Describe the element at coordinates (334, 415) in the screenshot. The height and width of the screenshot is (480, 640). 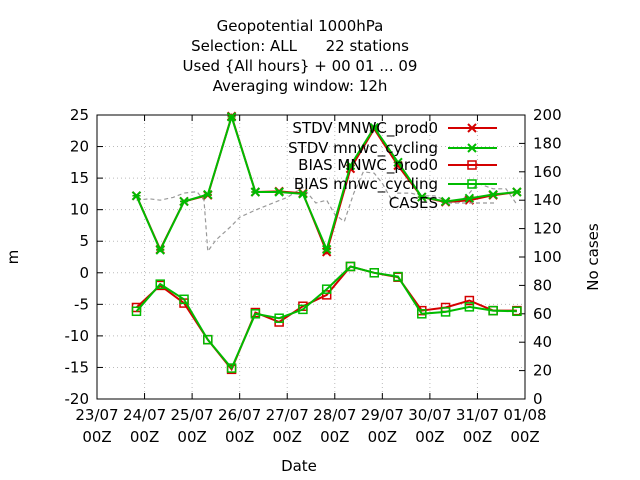
I see `x-tick-label-day: 28/07` at that location.